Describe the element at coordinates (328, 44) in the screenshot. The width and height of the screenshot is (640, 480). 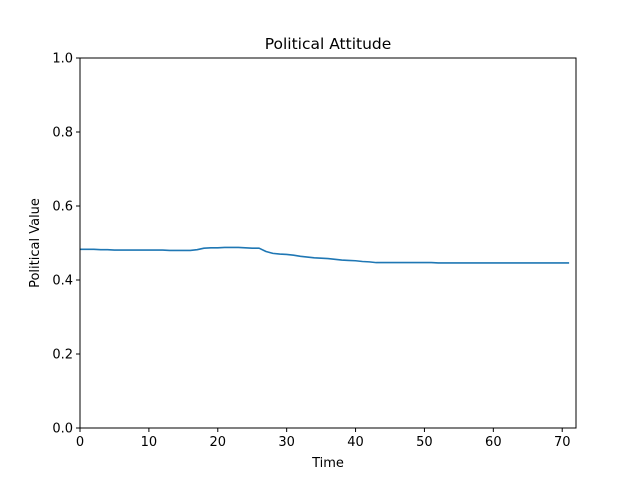
I see `chart-title: Political Attitude` at that location.